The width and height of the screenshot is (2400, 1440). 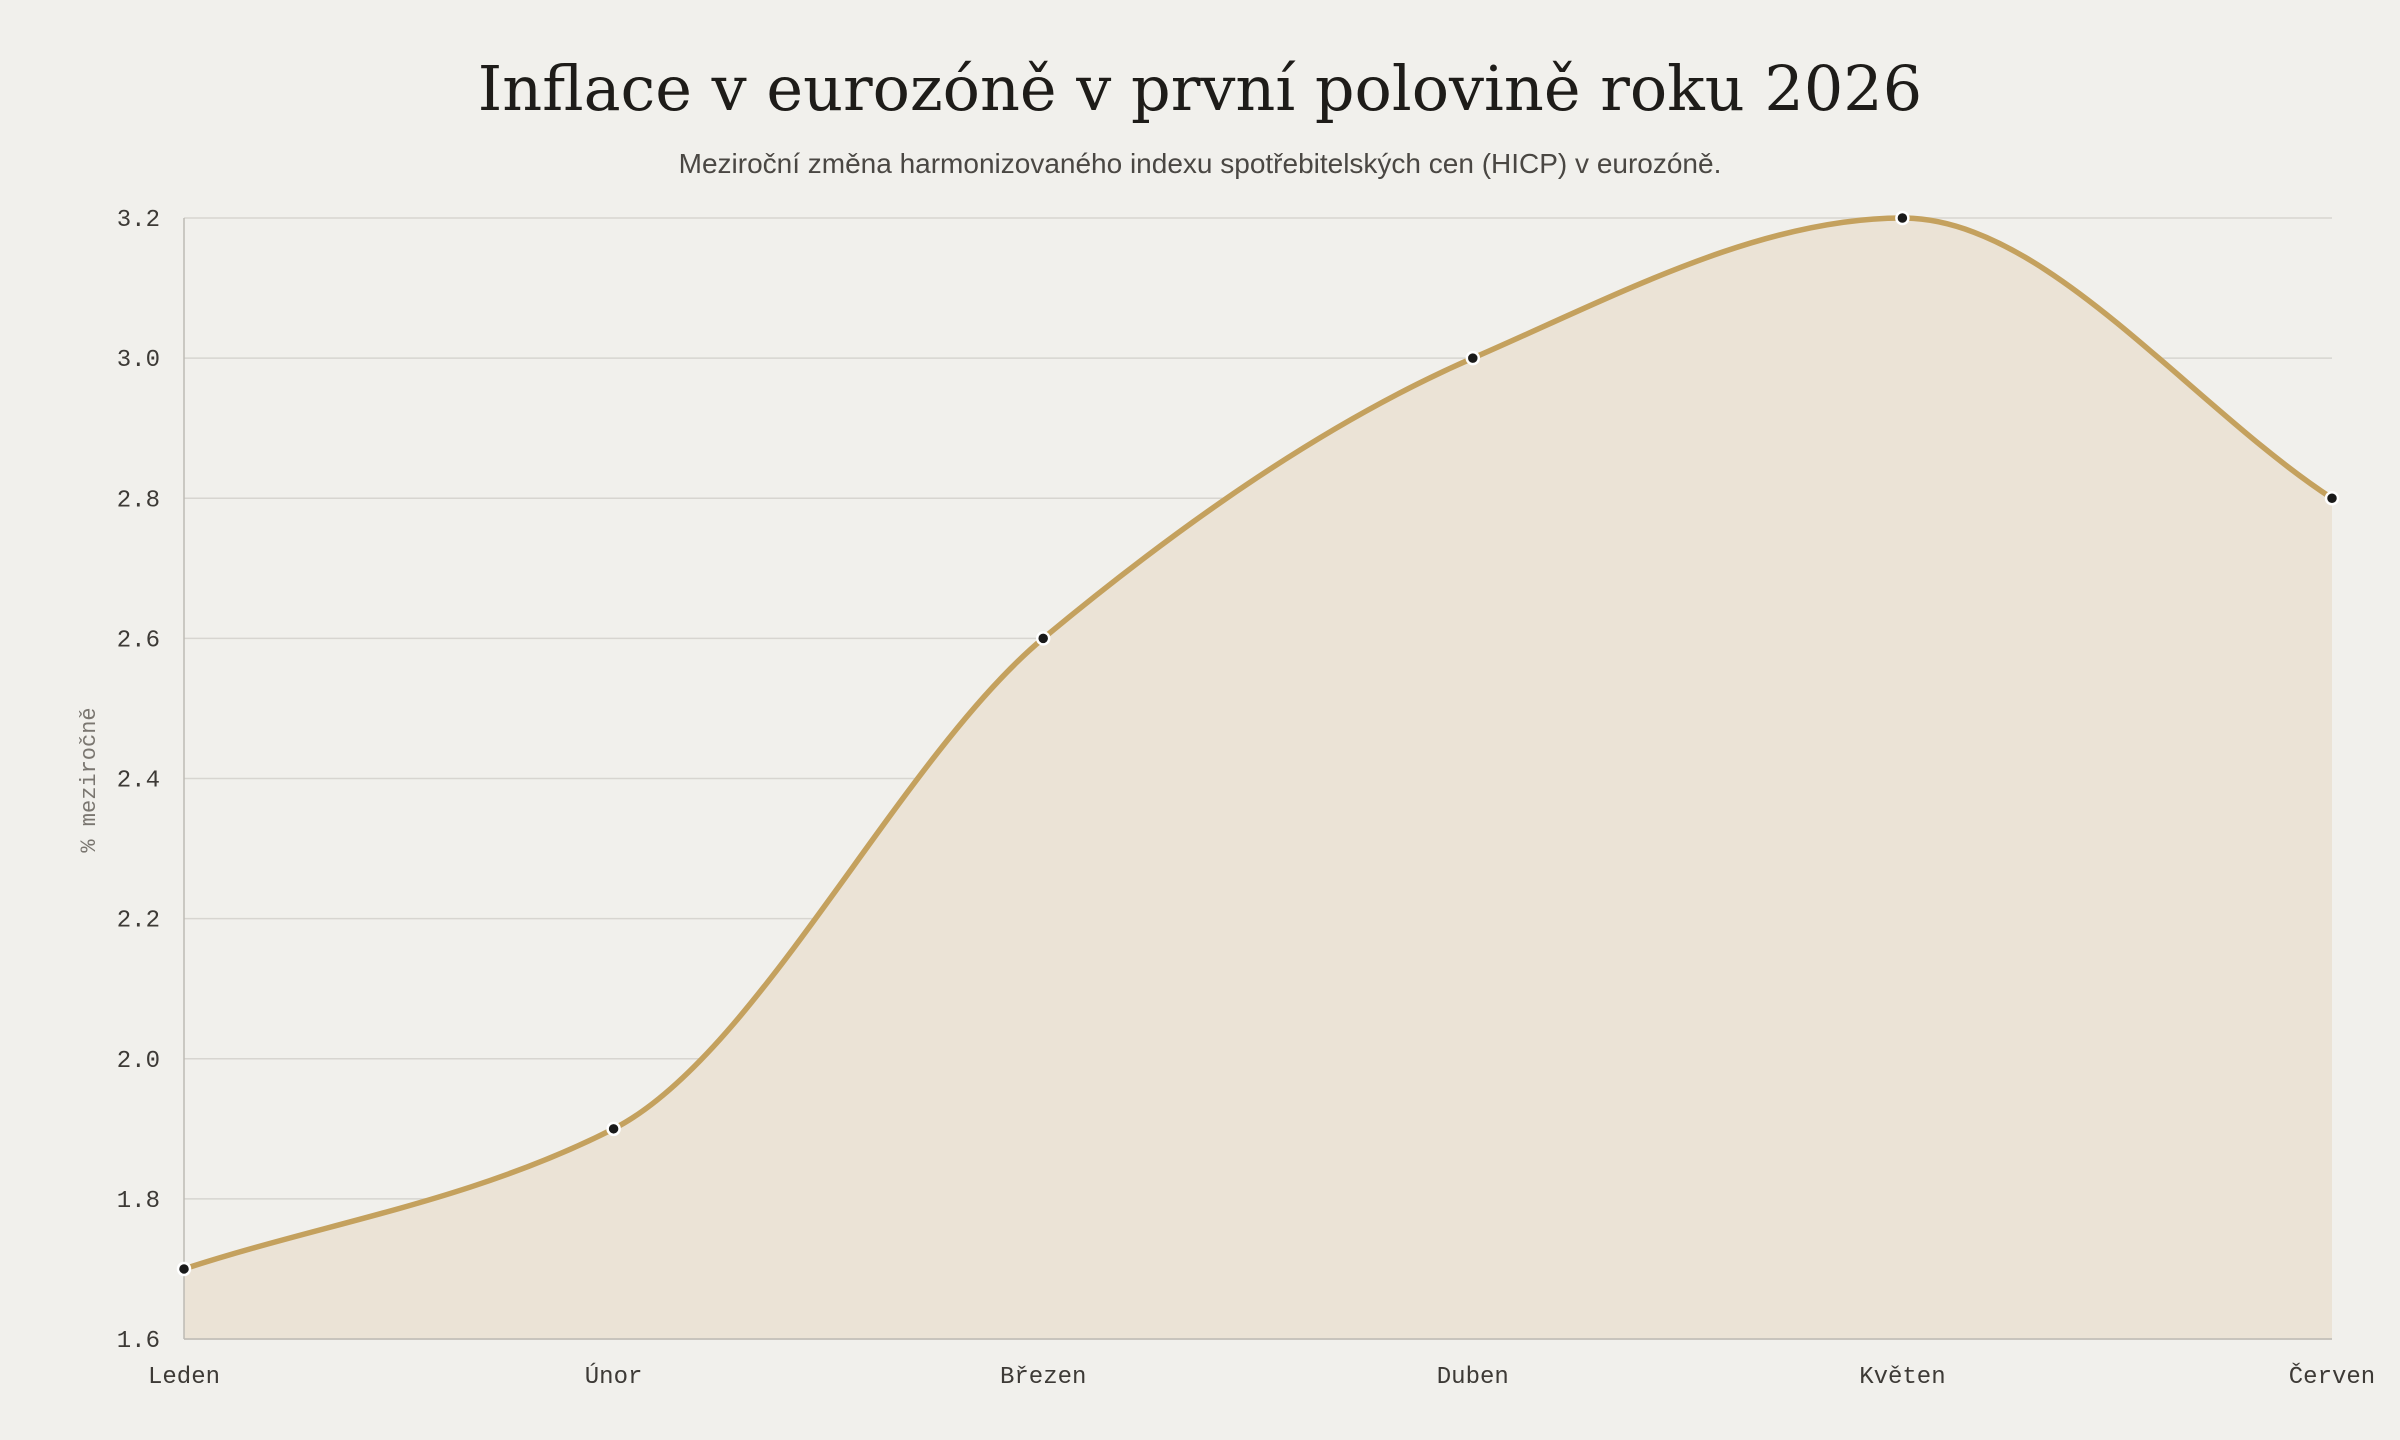 What do you see at coordinates (138, 360) in the screenshot?
I see `y-tick-label: 3.0` at bounding box center [138, 360].